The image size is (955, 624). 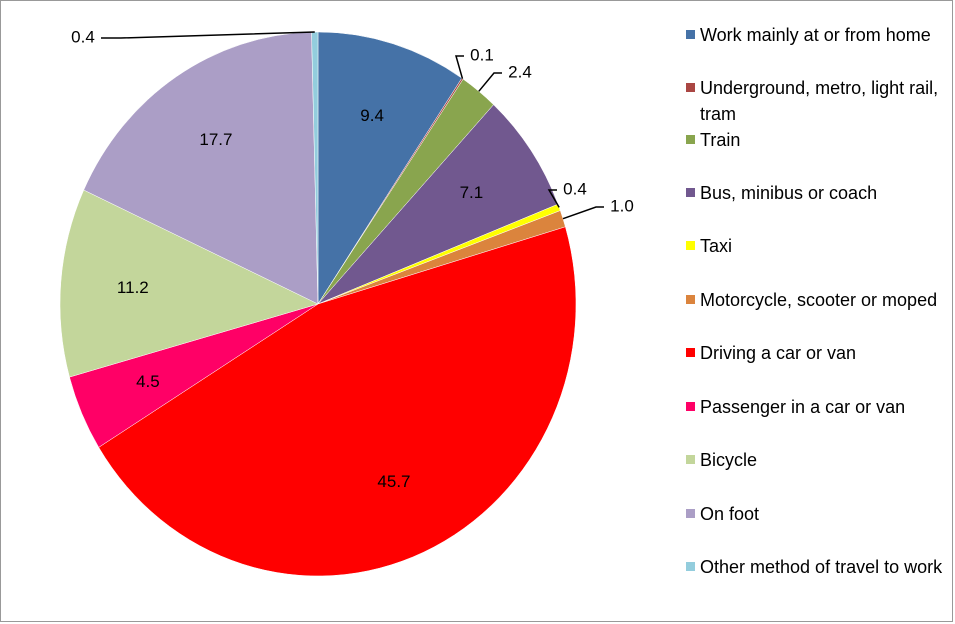 What do you see at coordinates (819, 300) in the screenshot?
I see `legend-label: Motorcycle, scooter or moped` at bounding box center [819, 300].